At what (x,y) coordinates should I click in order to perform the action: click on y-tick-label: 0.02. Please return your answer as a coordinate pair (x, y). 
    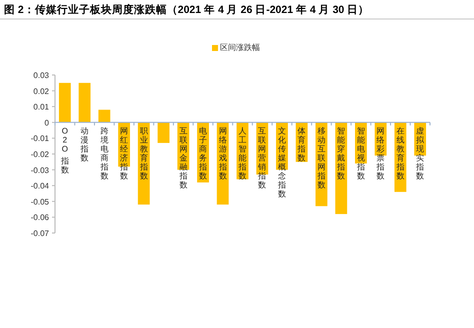
    Looking at the image, I should click on (41, 91).